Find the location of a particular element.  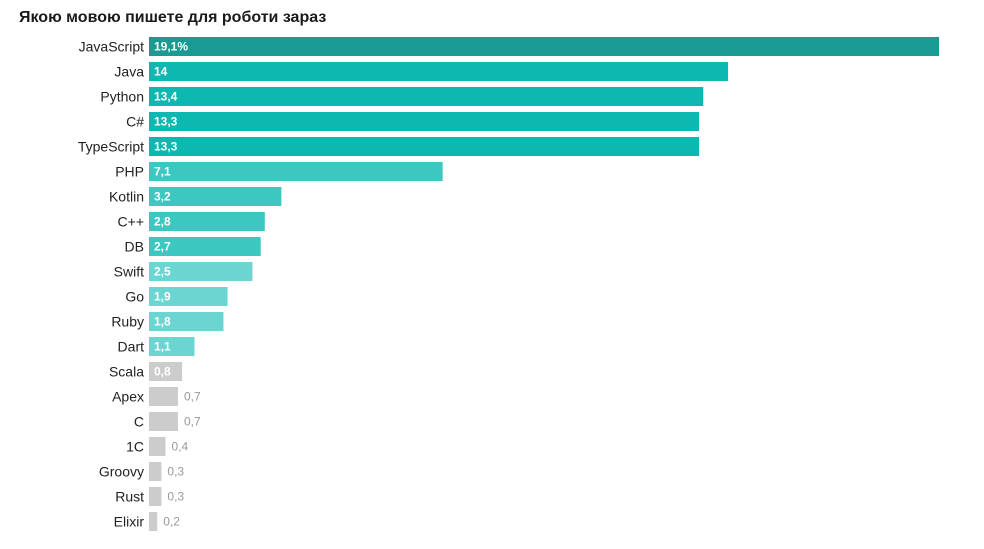

value-label-ruby: 1,8 is located at coordinates (162, 322).